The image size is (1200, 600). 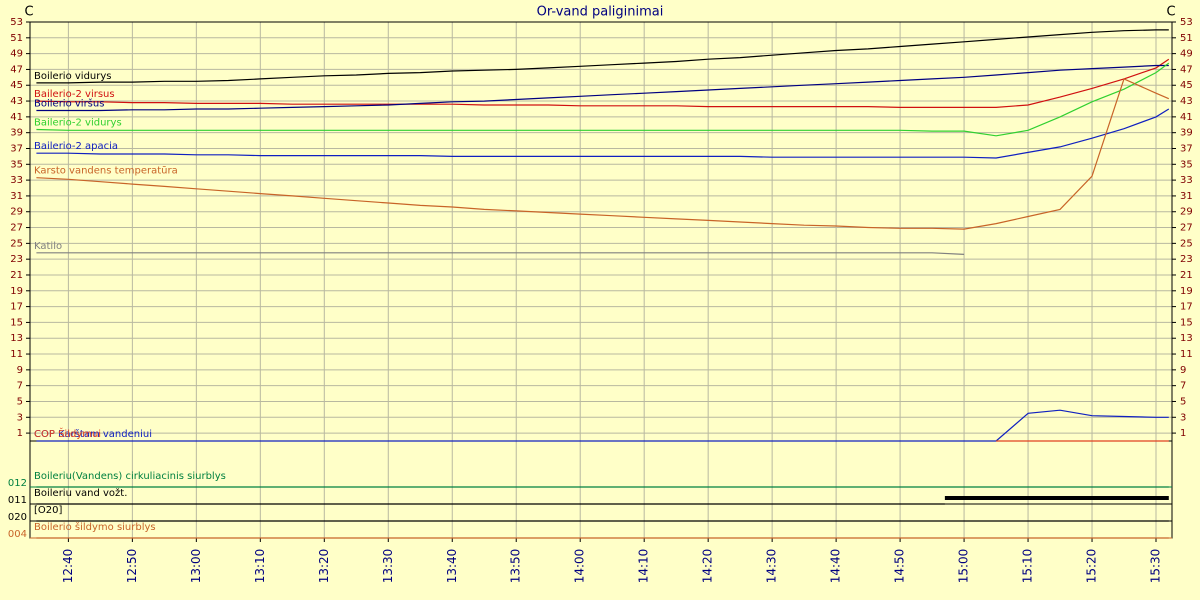 I want to click on y-tick-label: 1, so click(x=20, y=433).